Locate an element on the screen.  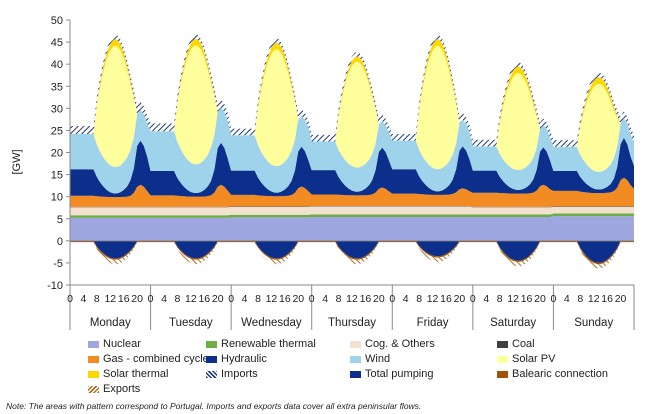
y-tick-label: 20 is located at coordinates (57, 154).